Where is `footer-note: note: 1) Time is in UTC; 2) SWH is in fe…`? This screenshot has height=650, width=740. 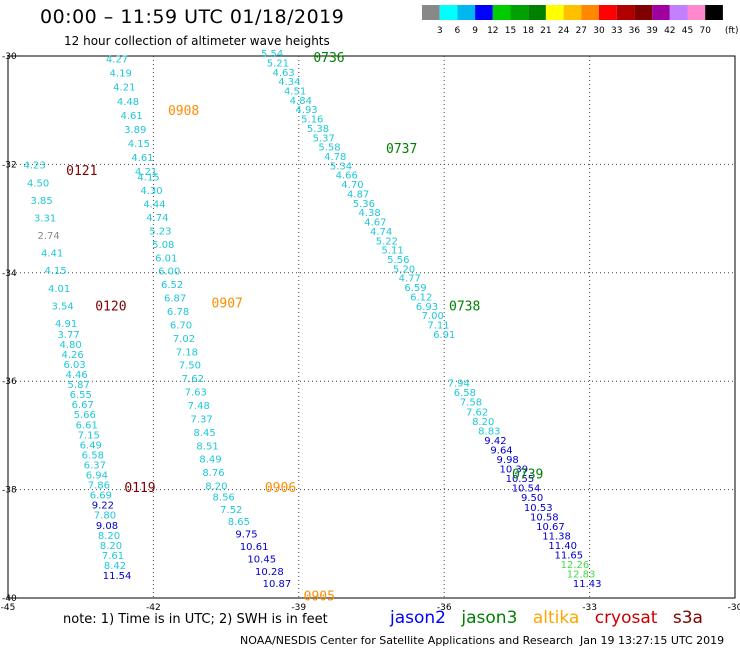
footer-note: note: 1) Time is in UTC; 2) SWH is in fe… is located at coordinates (195, 619).